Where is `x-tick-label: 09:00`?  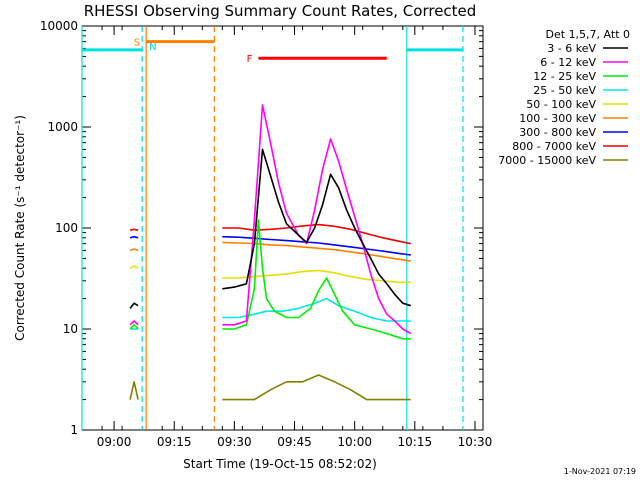
x-tick-label: 09:00 is located at coordinates (114, 442).